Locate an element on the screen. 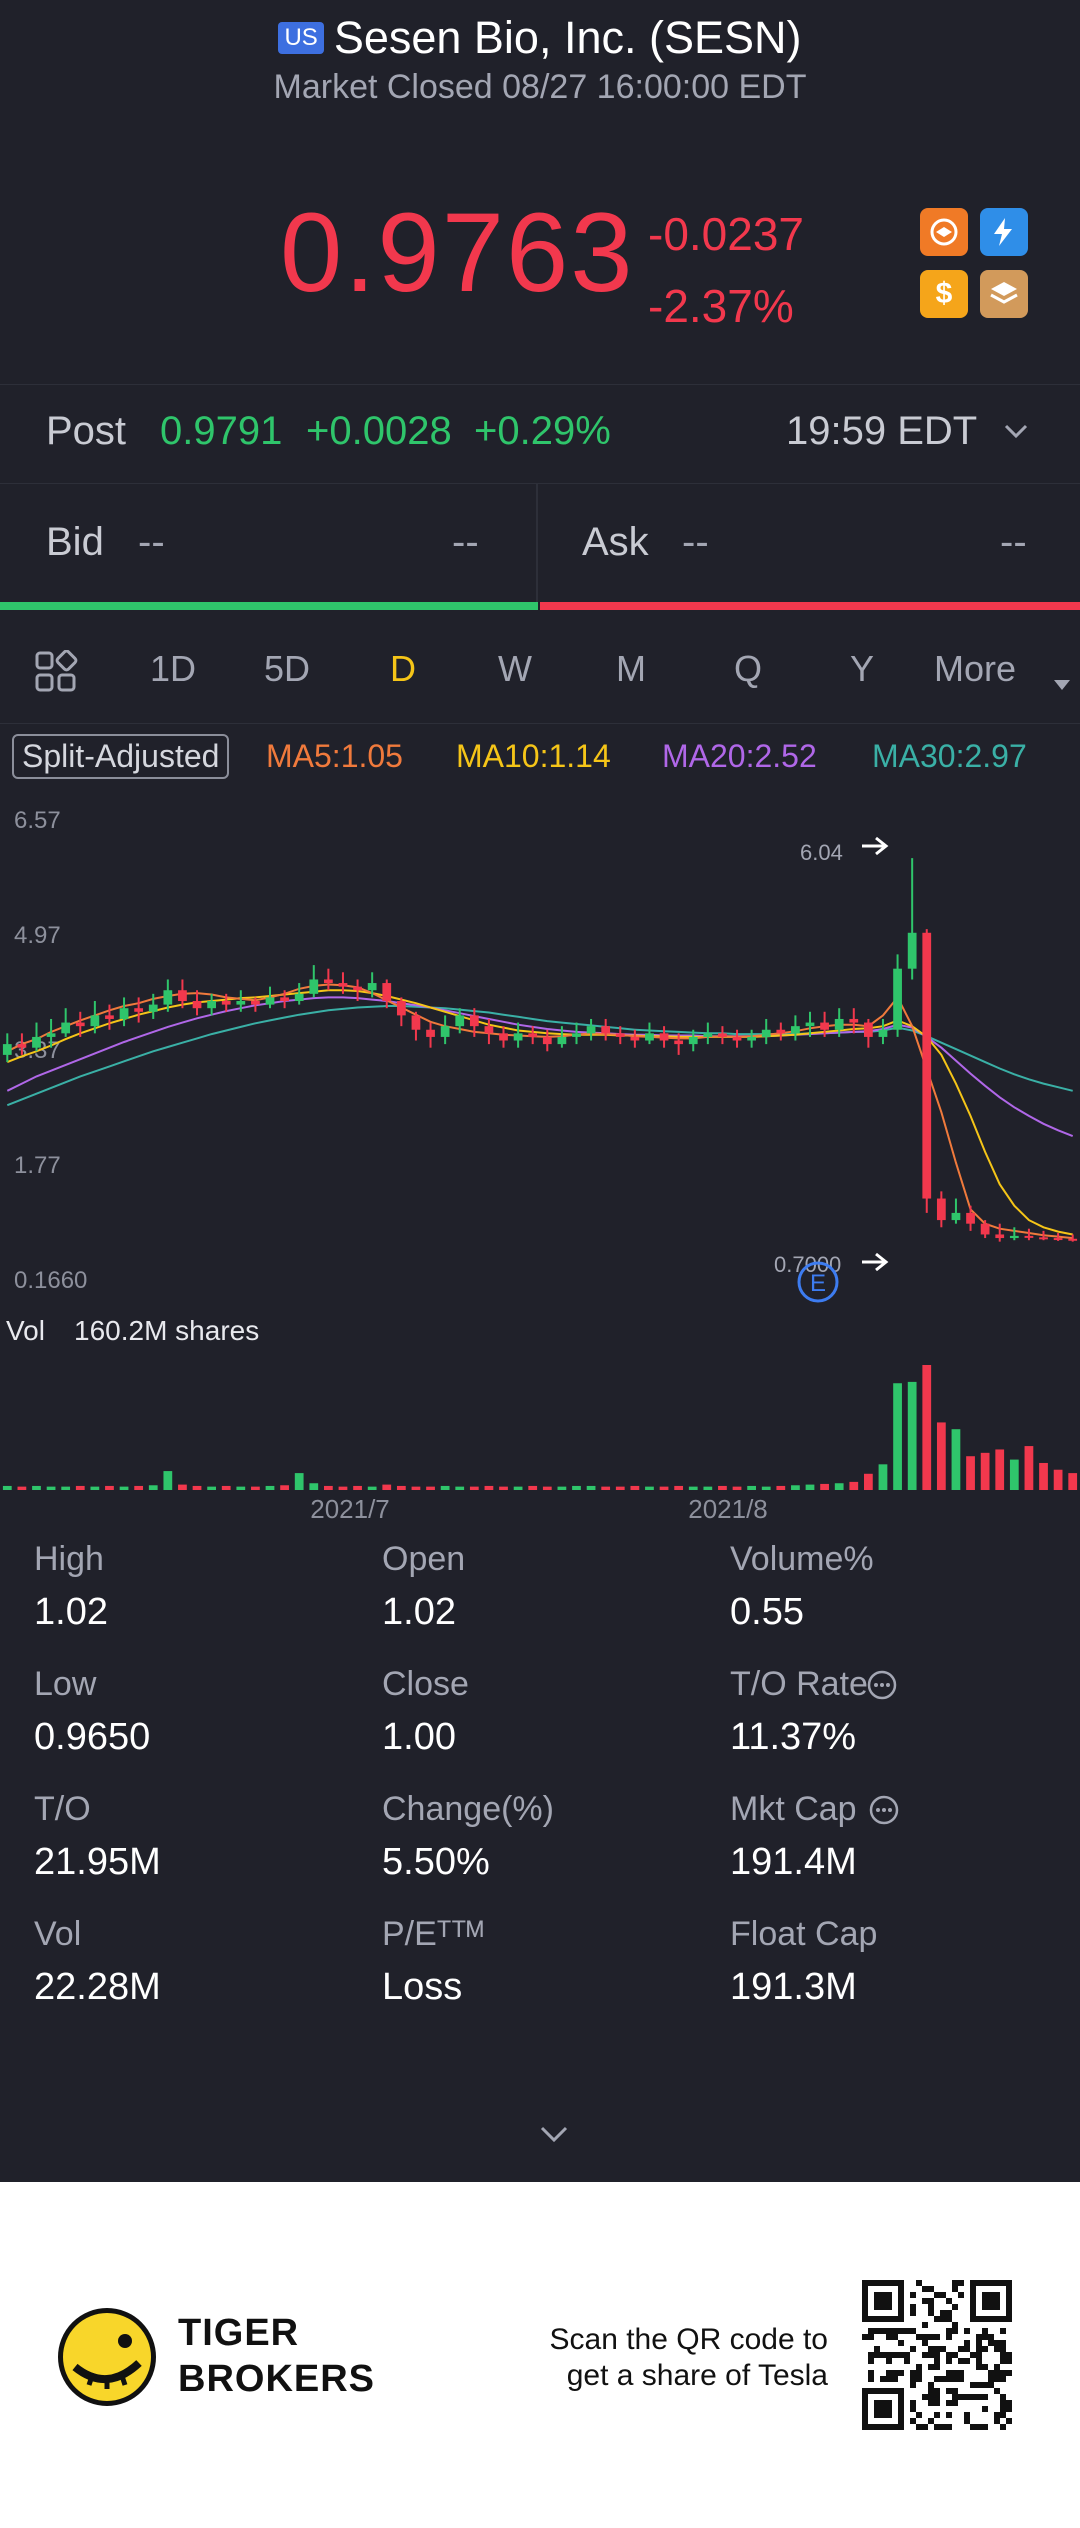 The image size is (1080, 2528). stat-value: 22.28M is located at coordinates (97, 1987).